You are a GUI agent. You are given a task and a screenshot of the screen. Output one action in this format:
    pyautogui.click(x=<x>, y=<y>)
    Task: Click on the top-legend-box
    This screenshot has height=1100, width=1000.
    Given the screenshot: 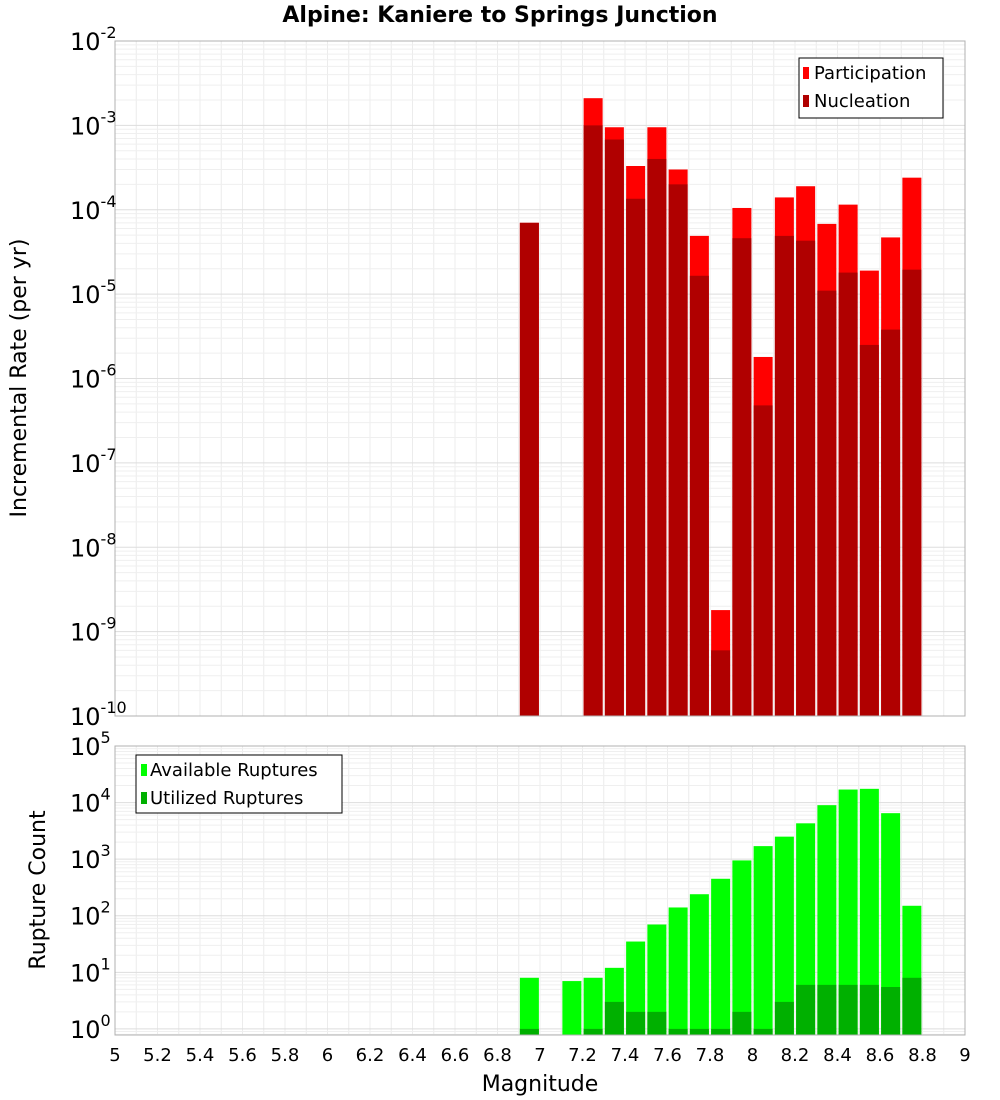 What is the action you would take?
    pyautogui.click(x=871, y=88)
    